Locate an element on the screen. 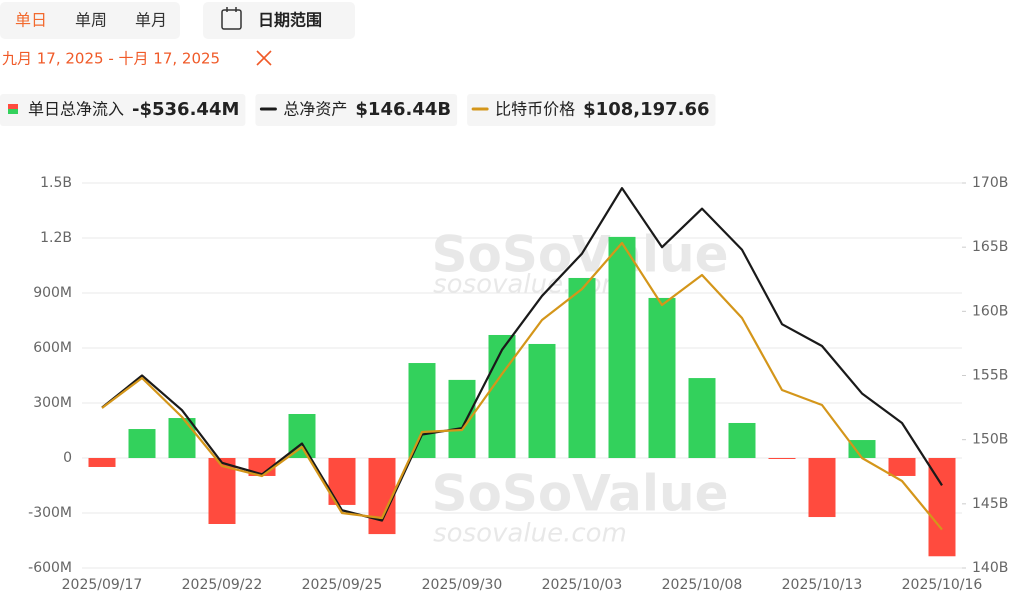 The width and height of the screenshot is (1023, 609). y-tick-label: 1.5B is located at coordinates (56, 183).